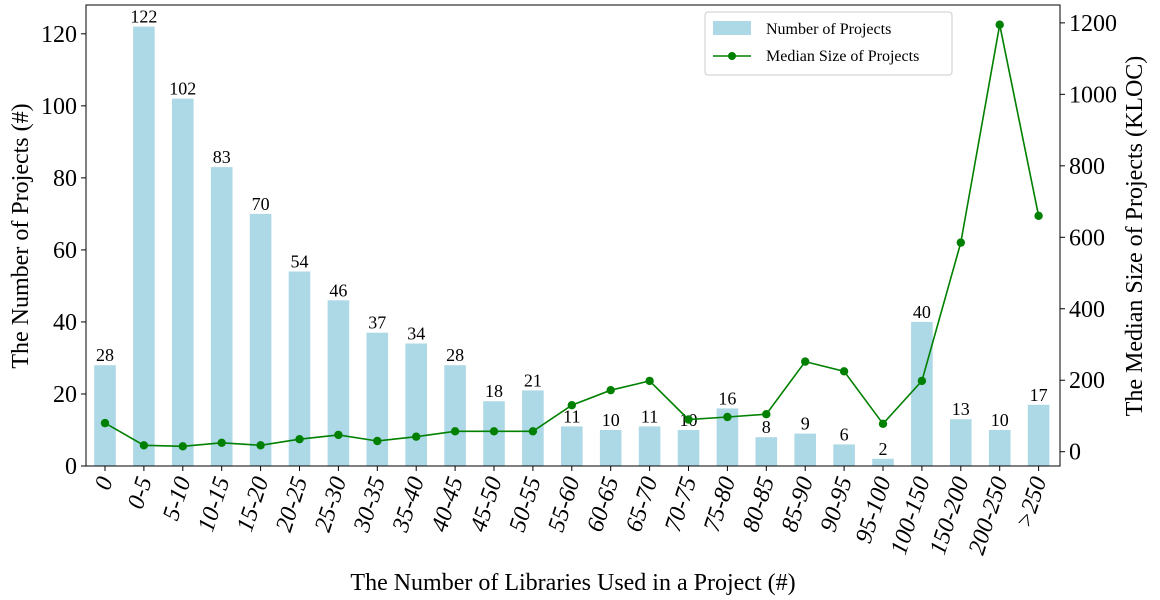  Describe the element at coordinates (300, 262) in the screenshot. I see `bar-value-label: 54` at that location.